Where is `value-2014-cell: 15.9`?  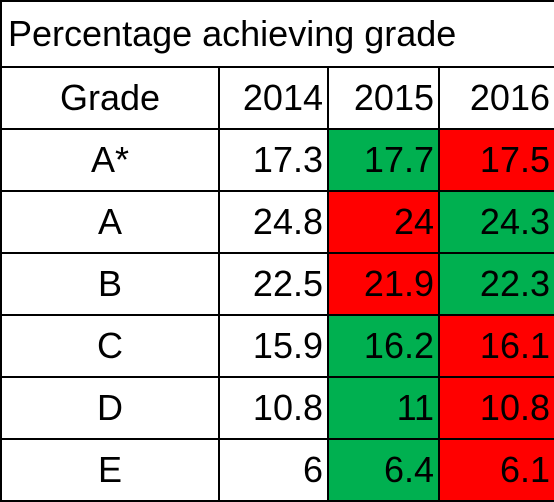
value-2014-cell: 15.9 is located at coordinates (273, 346).